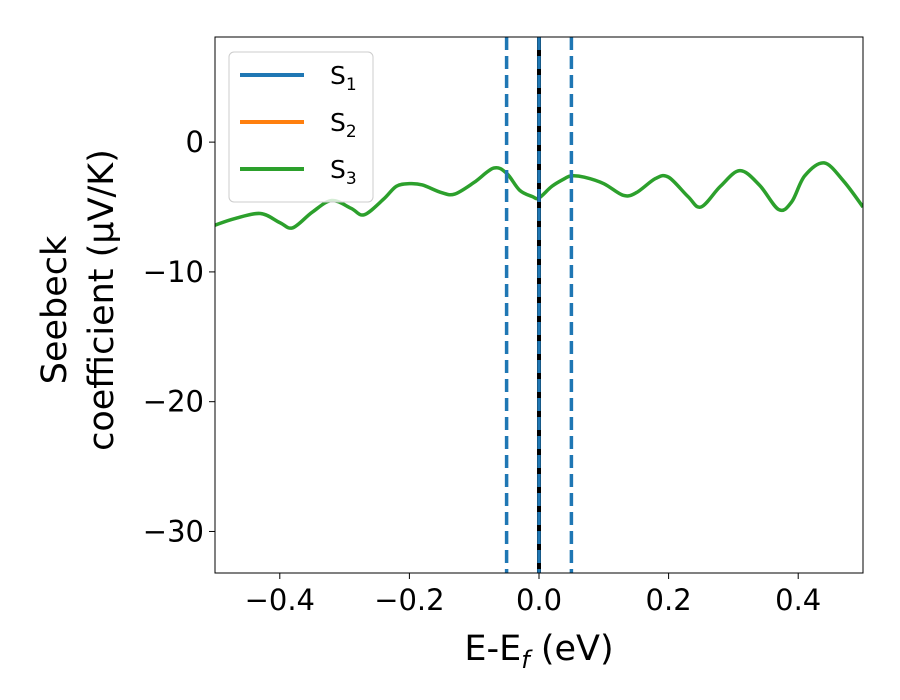 Image resolution: width=900 pixels, height=700 pixels. Describe the element at coordinates (179, 336) in the screenshot. I see `y-axis: 0 −10 −20 −30` at that location.